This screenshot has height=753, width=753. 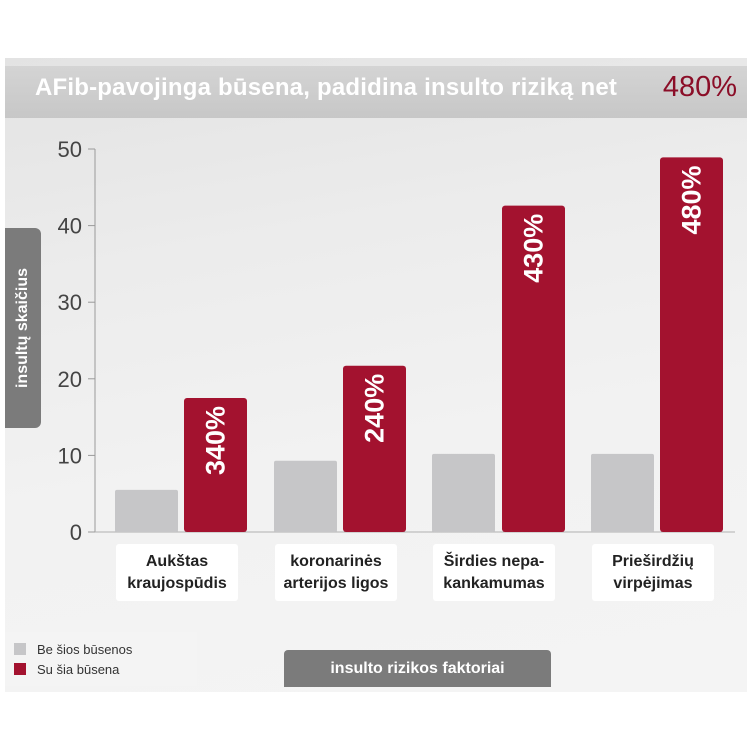 I want to click on y-tick-label: 20, so click(x=70, y=379).